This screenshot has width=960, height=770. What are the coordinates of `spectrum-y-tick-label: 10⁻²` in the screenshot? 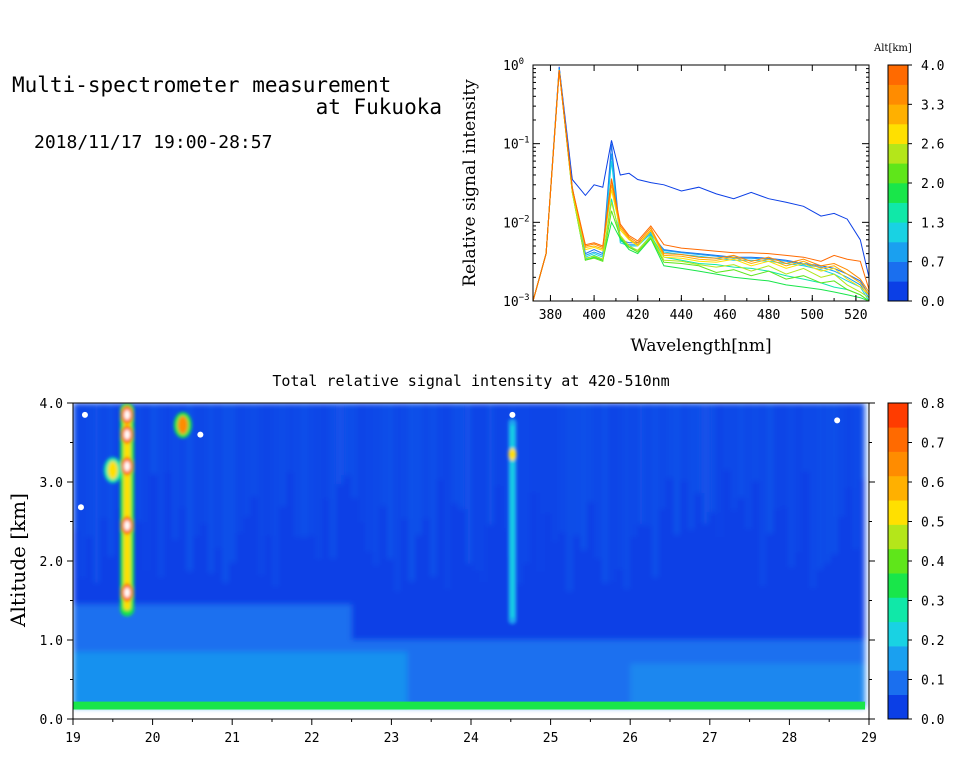 It's located at (516, 222).